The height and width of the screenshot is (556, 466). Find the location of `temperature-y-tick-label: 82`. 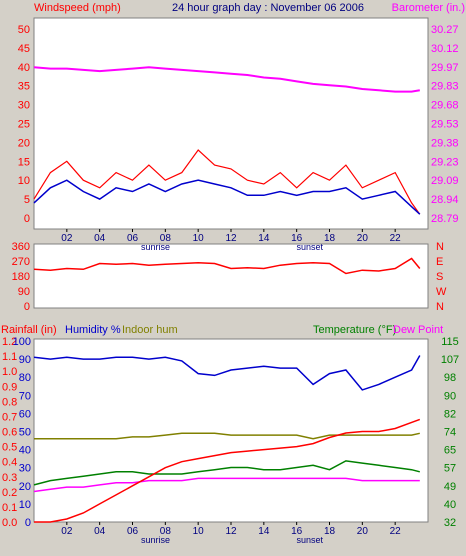

temperature-y-tick-label: 82 is located at coordinates (450, 414).